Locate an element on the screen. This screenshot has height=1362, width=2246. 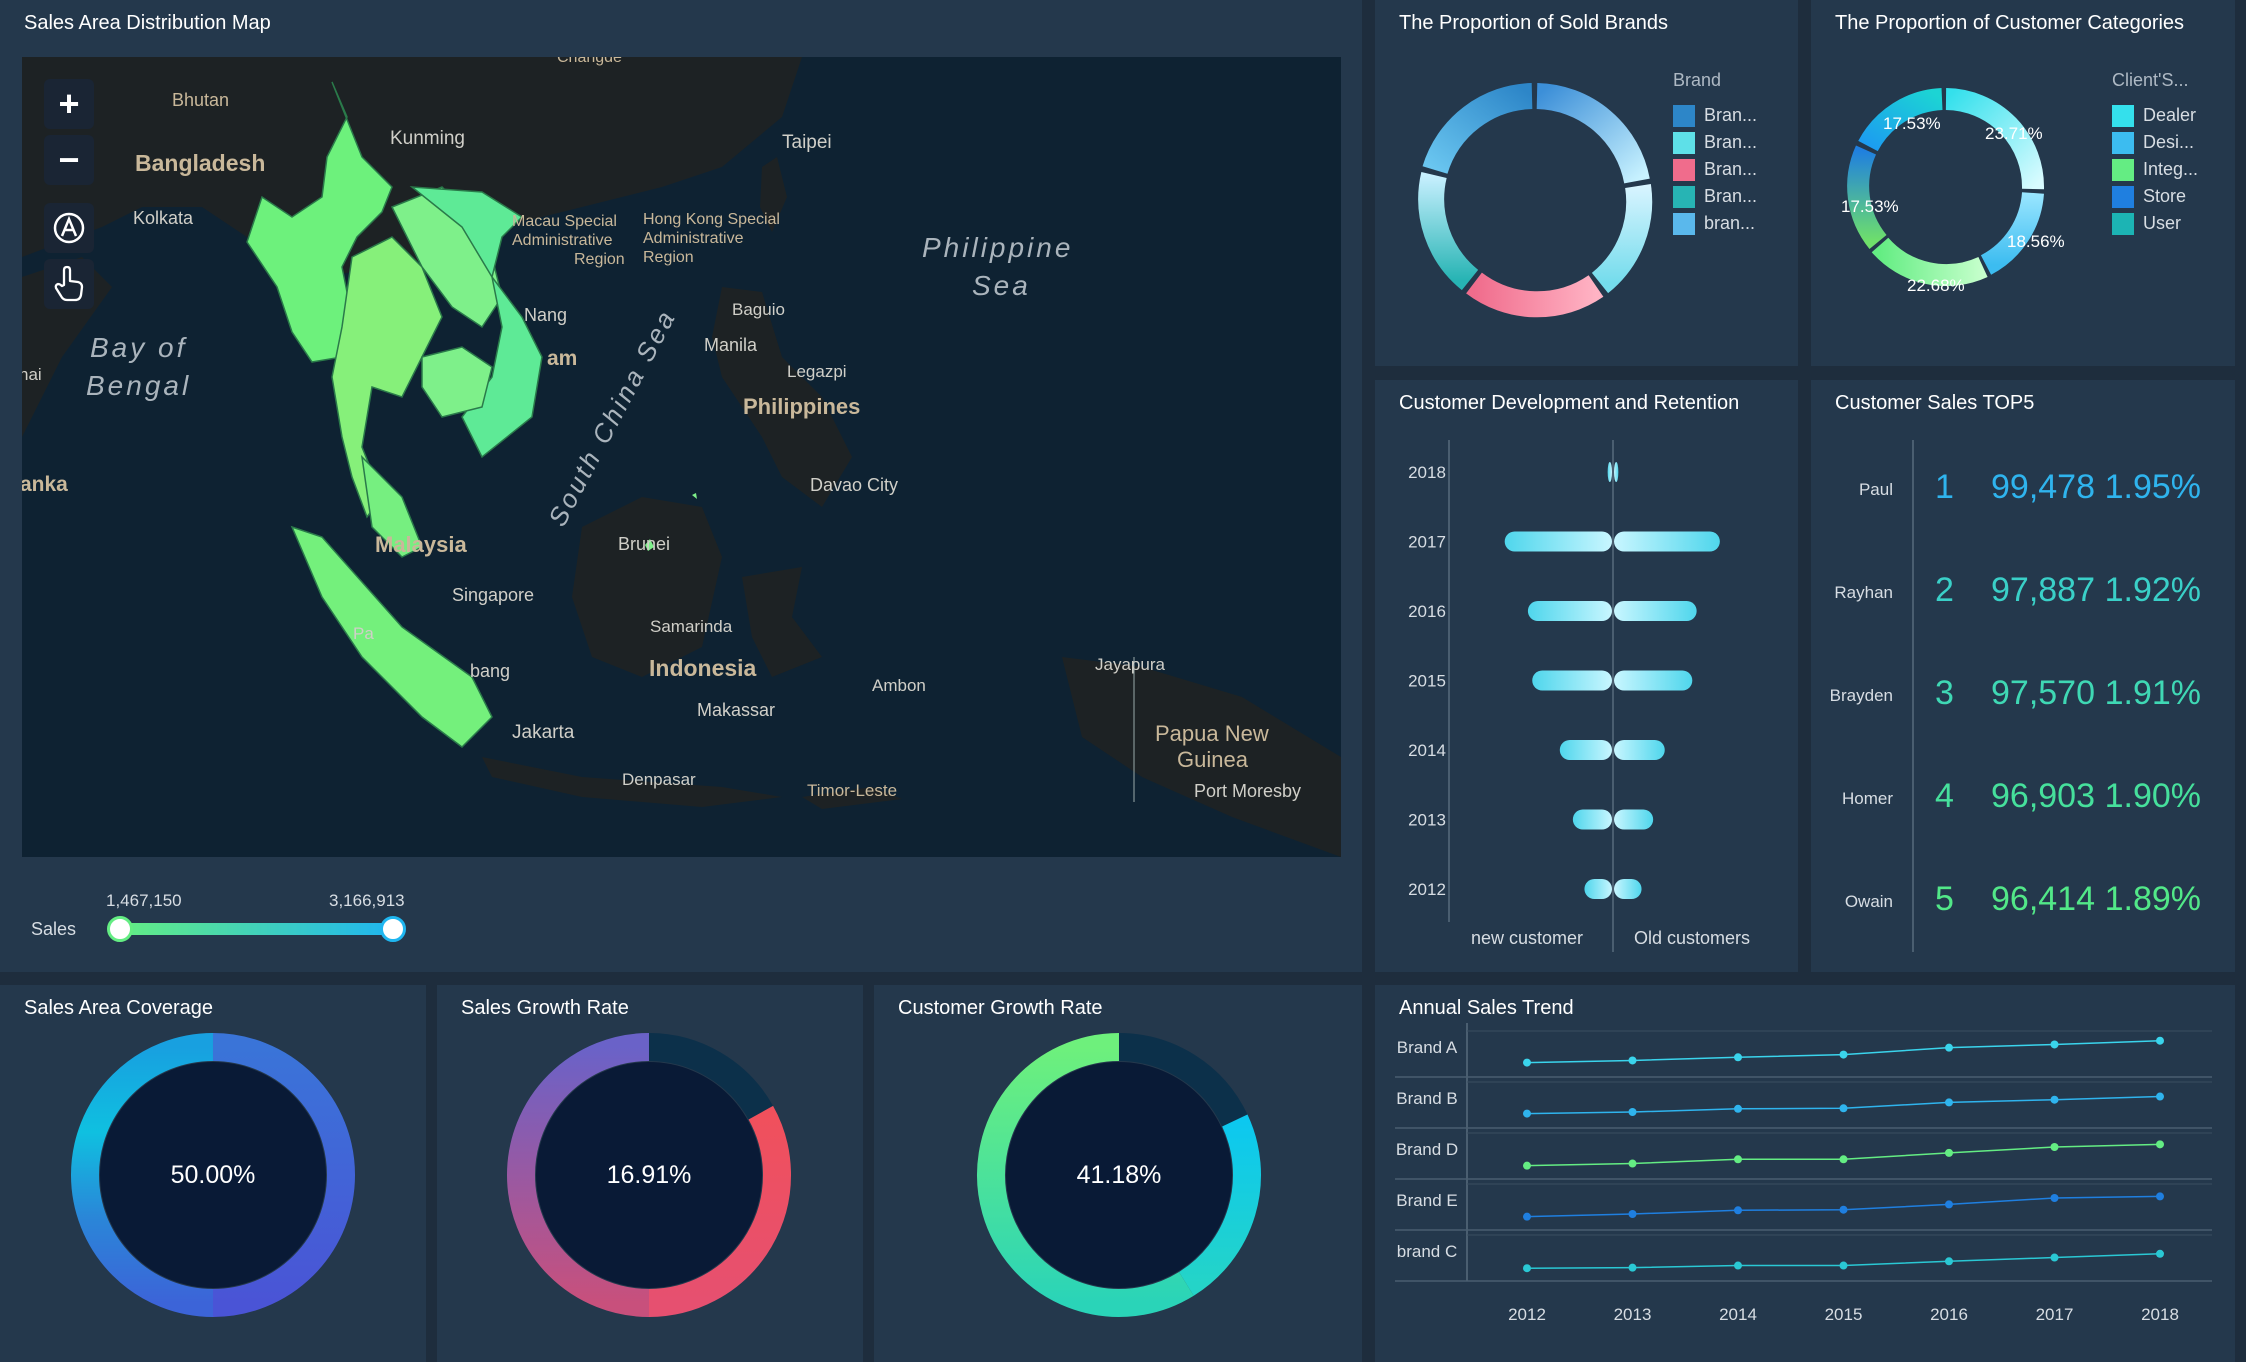
zoom-out-button: − is located at coordinates (69, 160).